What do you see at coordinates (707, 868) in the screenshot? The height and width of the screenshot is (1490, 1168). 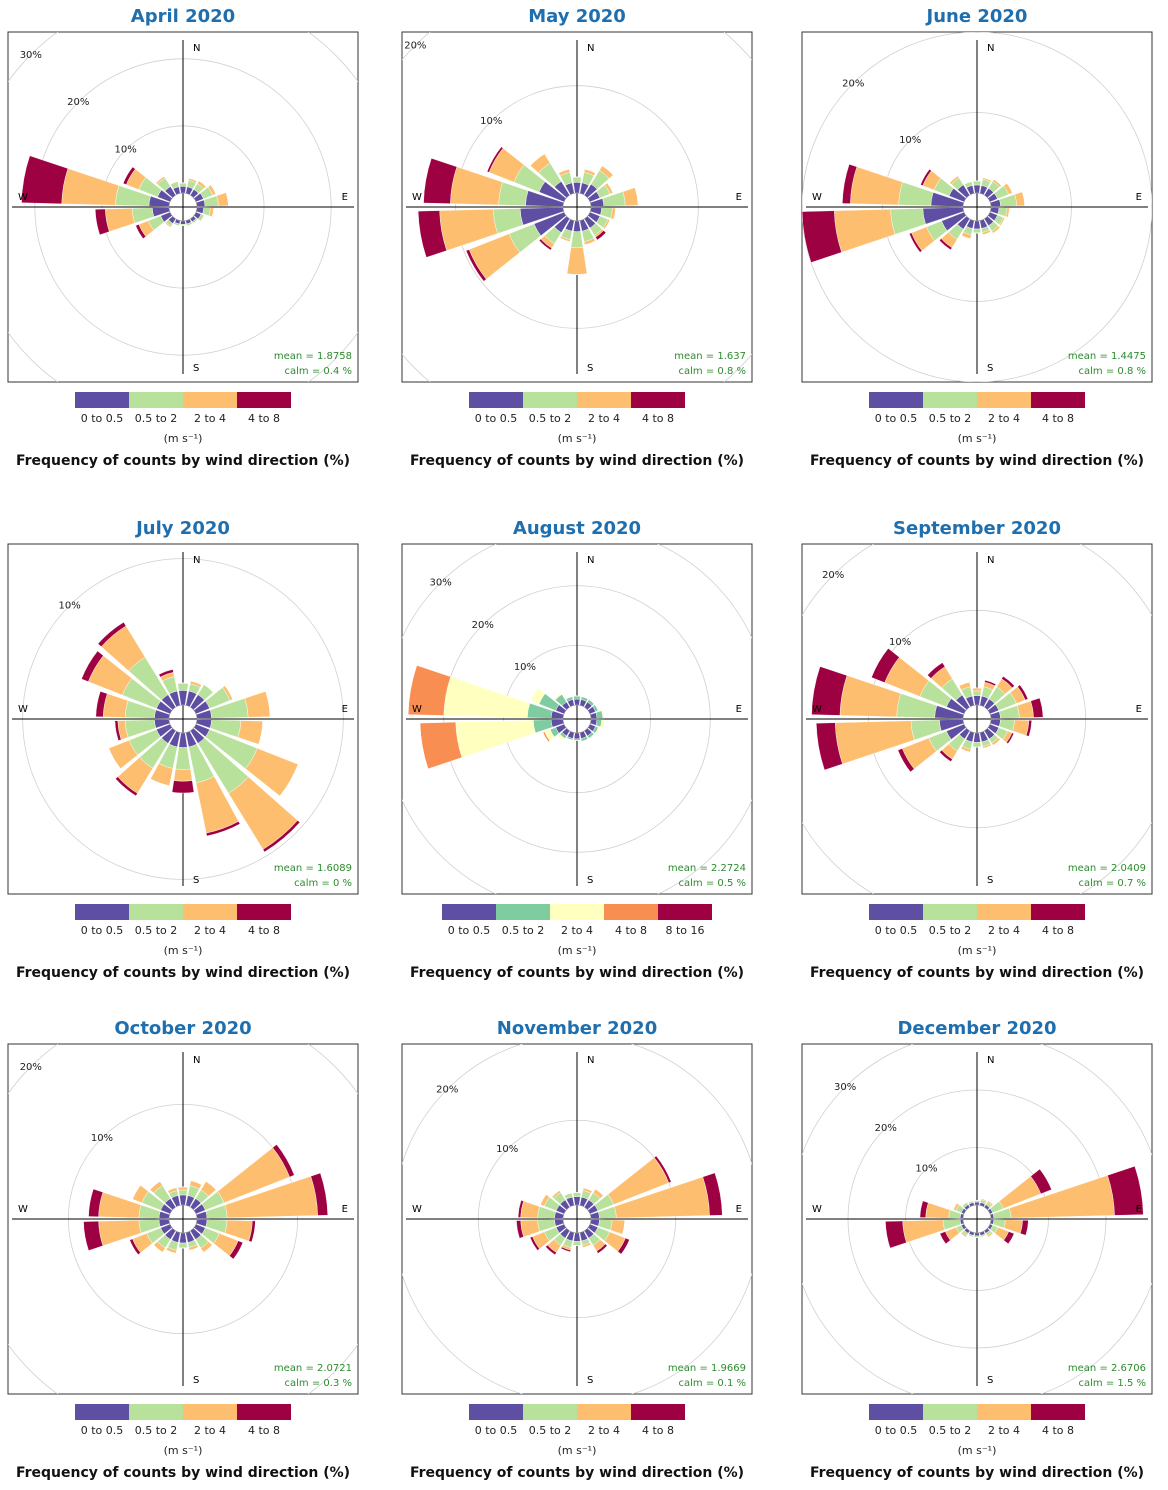 I see `stat-annotation: mean = 2.2724` at bounding box center [707, 868].